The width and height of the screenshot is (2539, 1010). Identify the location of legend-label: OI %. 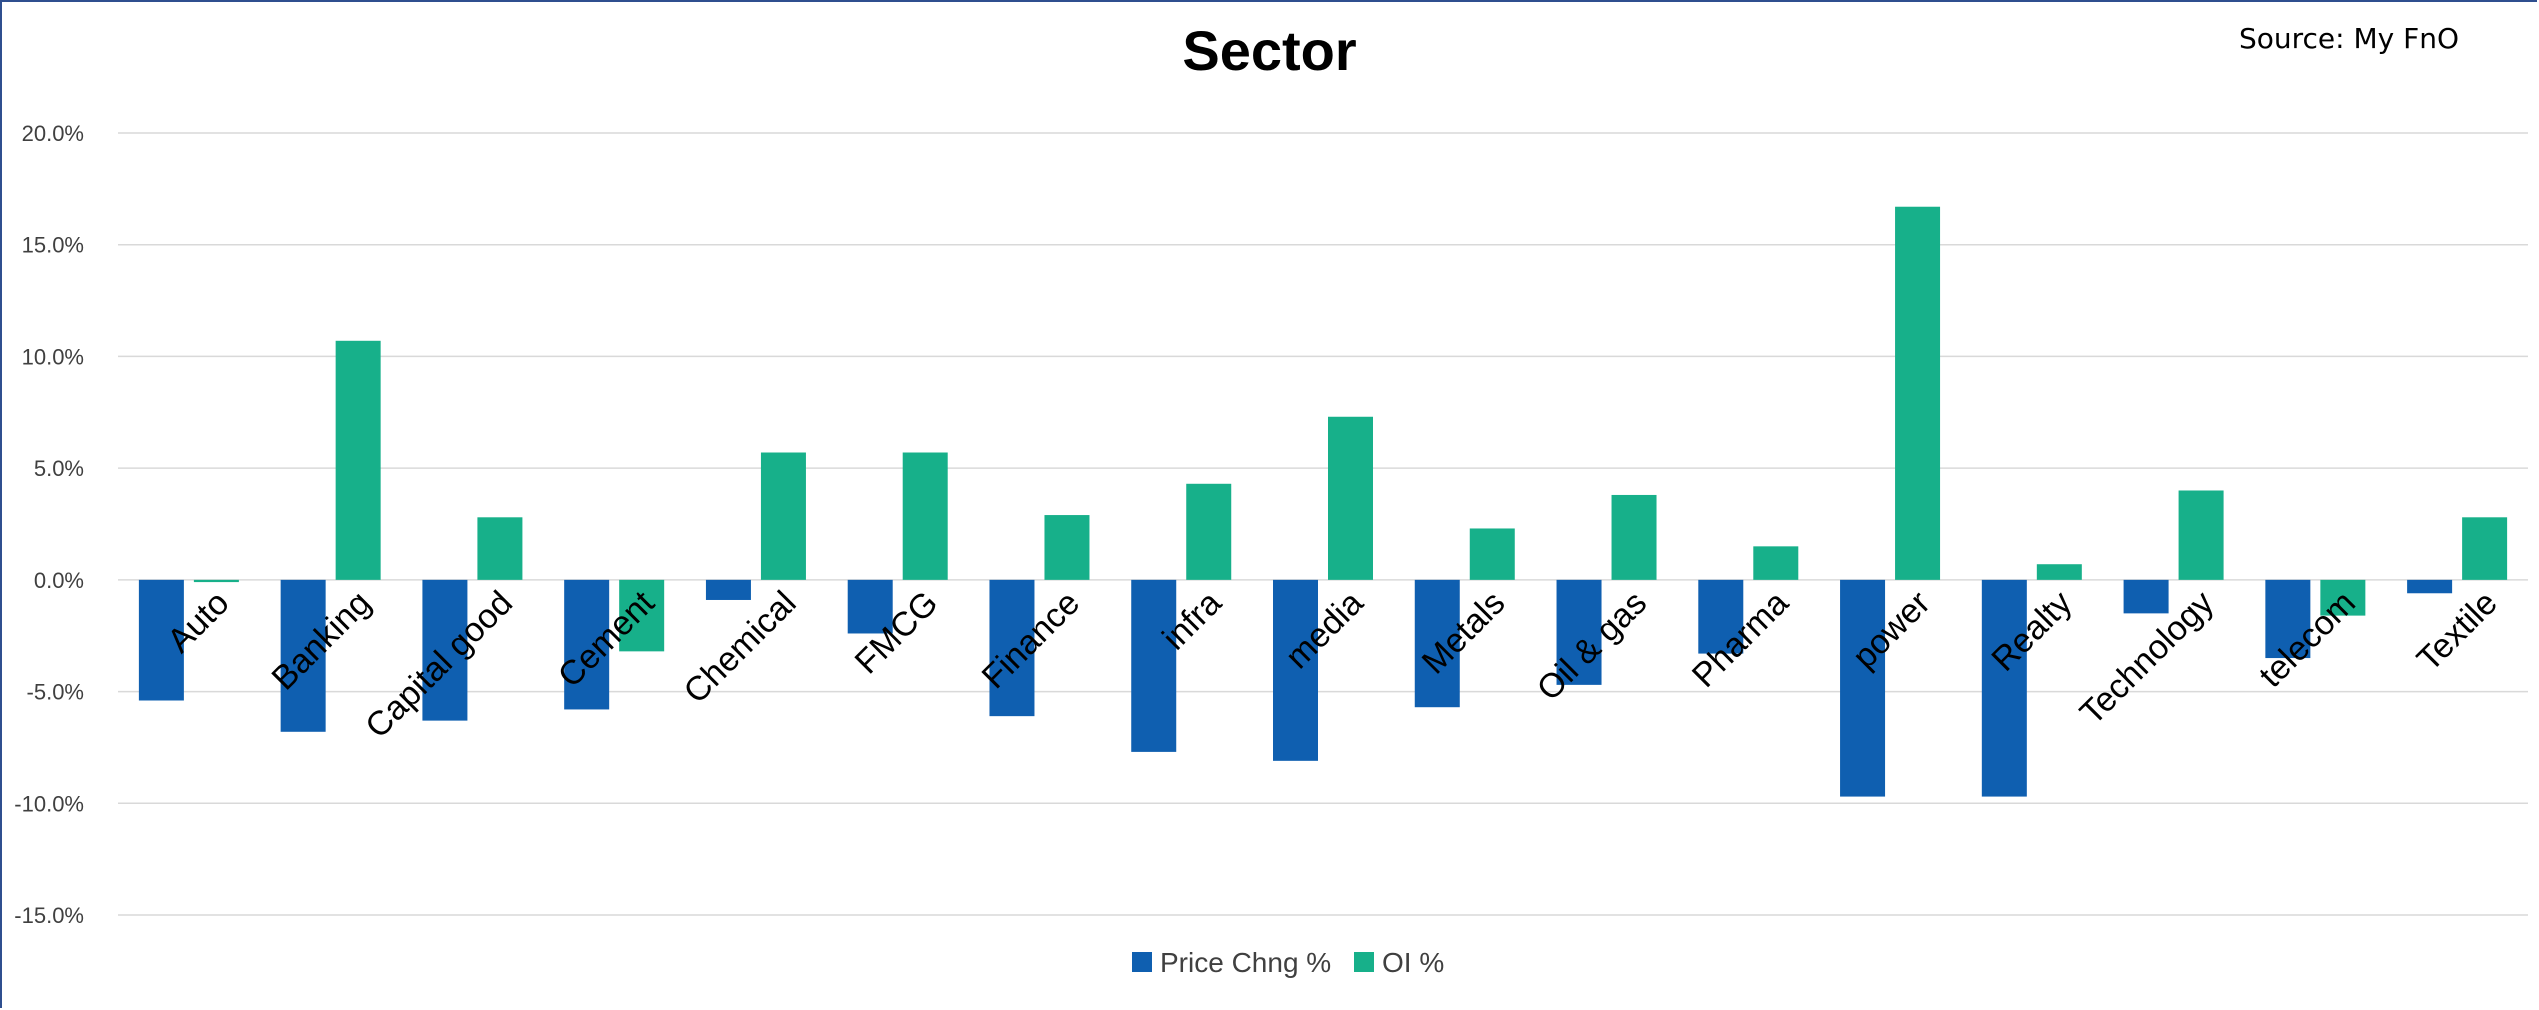
(1413, 962).